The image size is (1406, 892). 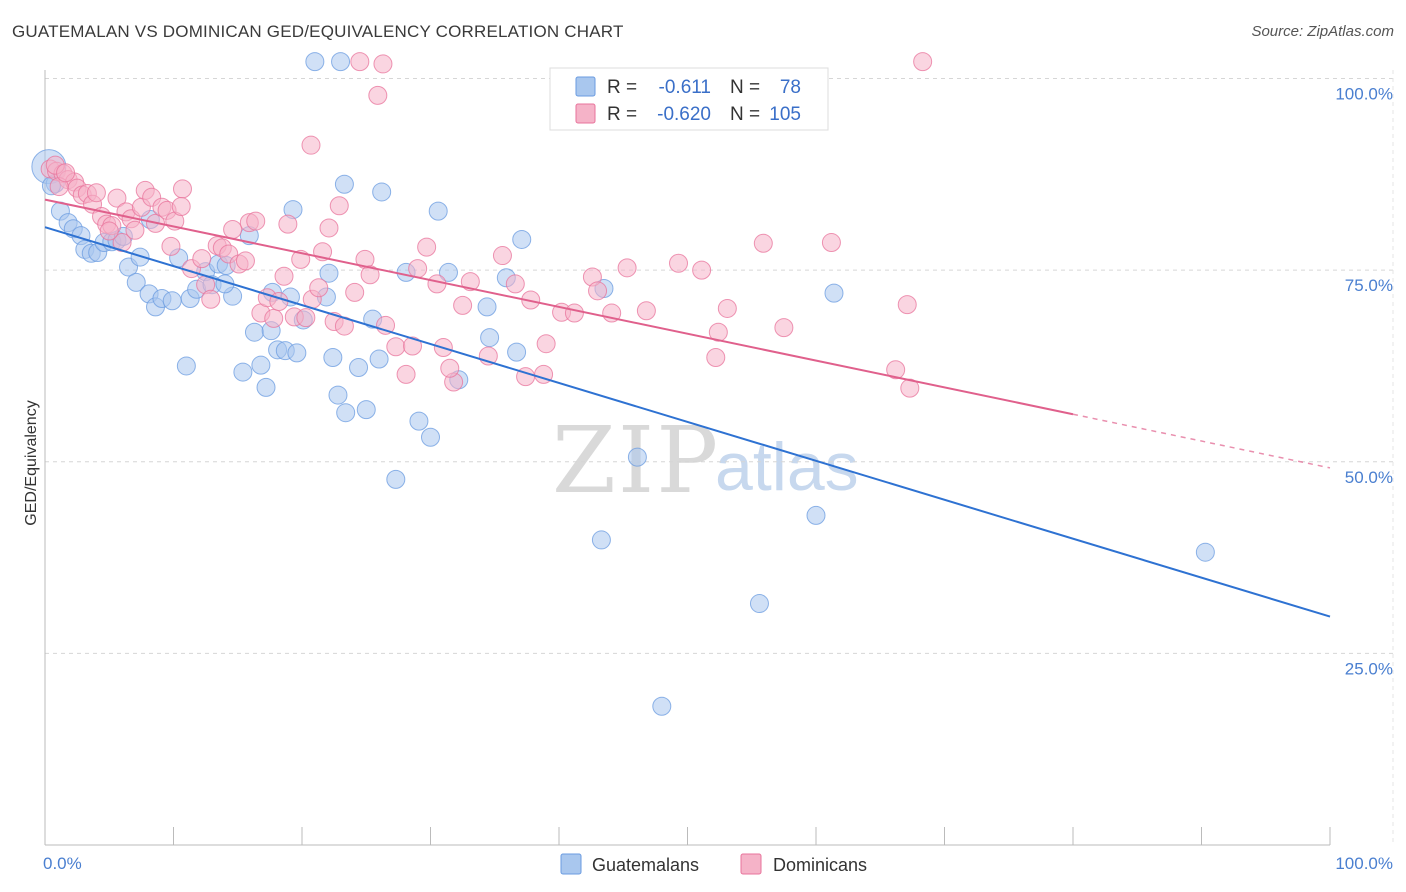 What do you see at coordinates (1322, 31) in the screenshot?
I see `source-label: Source: ZipAtlas.com` at bounding box center [1322, 31].